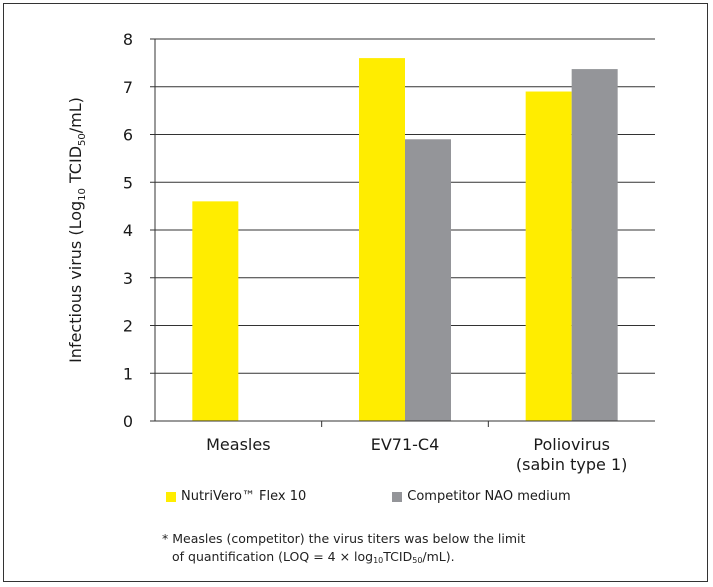 The width and height of the screenshot is (713, 587). What do you see at coordinates (128, 39) in the screenshot?
I see `y-tick-label: 8` at bounding box center [128, 39].